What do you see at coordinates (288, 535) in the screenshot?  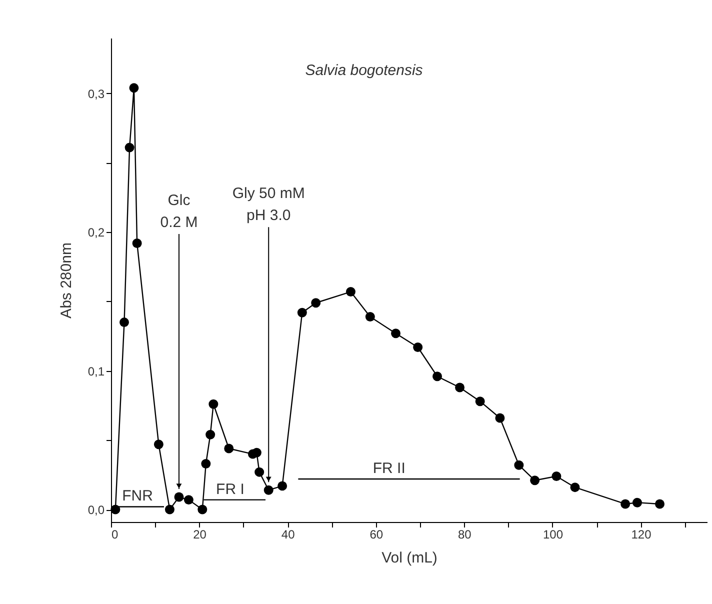 I see `x-tick-label: 40` at bounding box center [288, 535].